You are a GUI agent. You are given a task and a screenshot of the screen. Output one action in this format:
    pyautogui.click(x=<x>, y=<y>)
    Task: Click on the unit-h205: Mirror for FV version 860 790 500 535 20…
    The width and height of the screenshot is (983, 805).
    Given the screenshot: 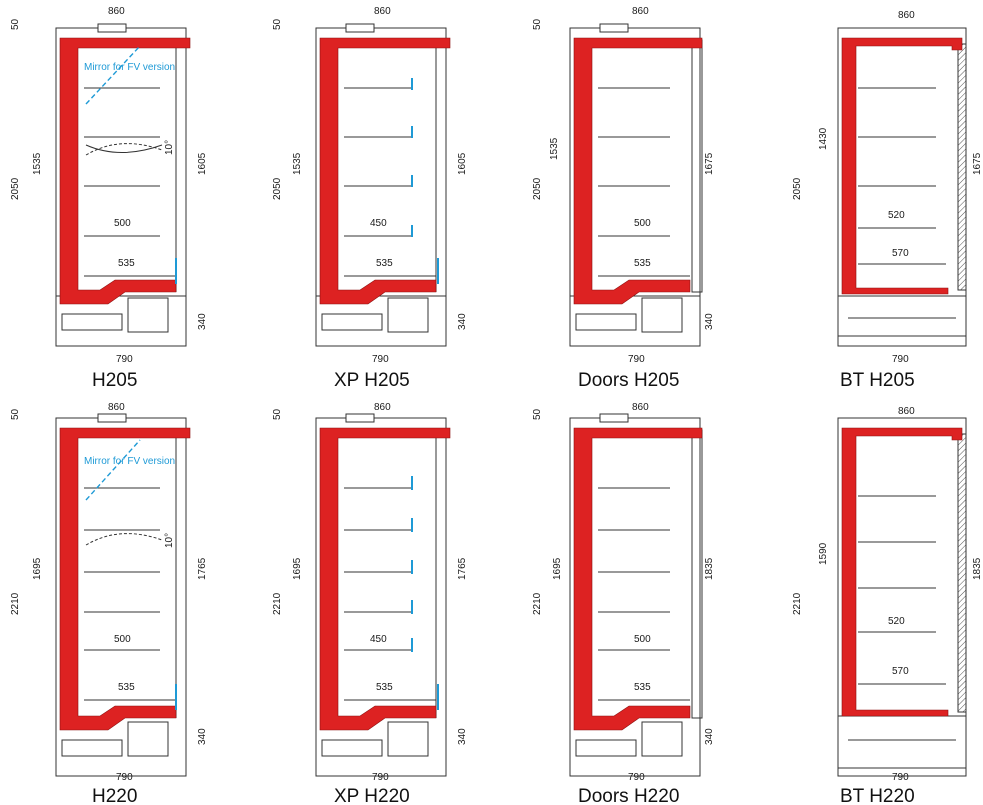 What is the action you would take?
    pyautogui.click(x=109, y=198)
    